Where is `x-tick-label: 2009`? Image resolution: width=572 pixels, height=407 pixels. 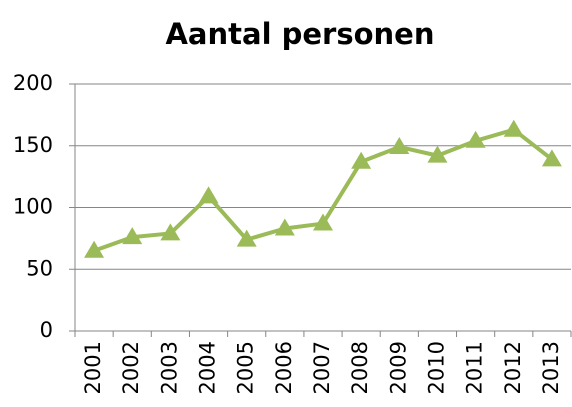
x-tick-label: 2009 is located at coordinates (398, 367).